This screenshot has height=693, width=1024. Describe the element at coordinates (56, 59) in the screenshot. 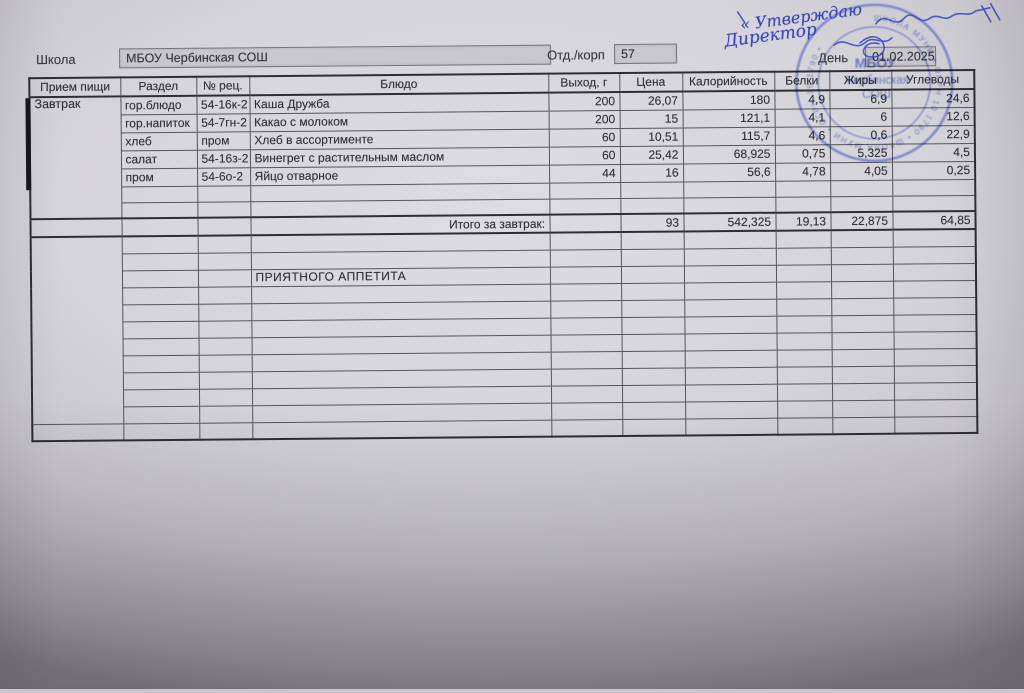

I see `school-label: Школа` at that location.